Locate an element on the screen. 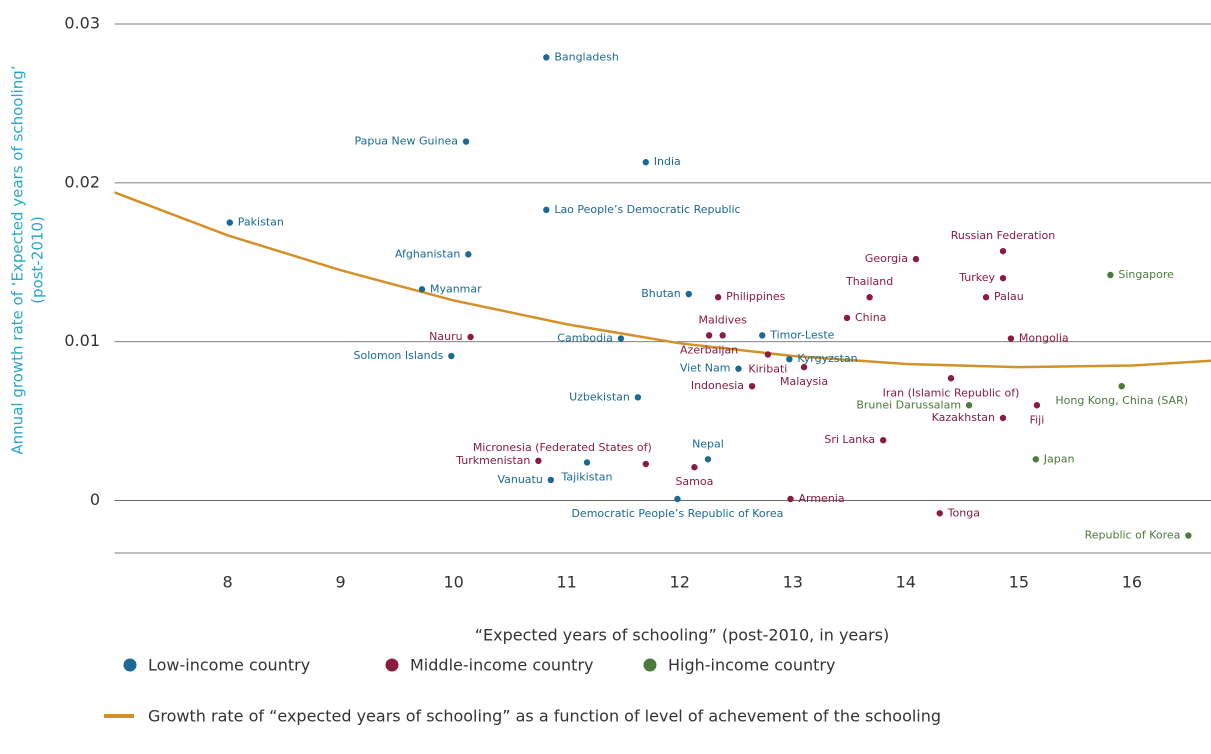 The image size is (1211, 754). point-label: Japan is located at coordinates (1059, 458).